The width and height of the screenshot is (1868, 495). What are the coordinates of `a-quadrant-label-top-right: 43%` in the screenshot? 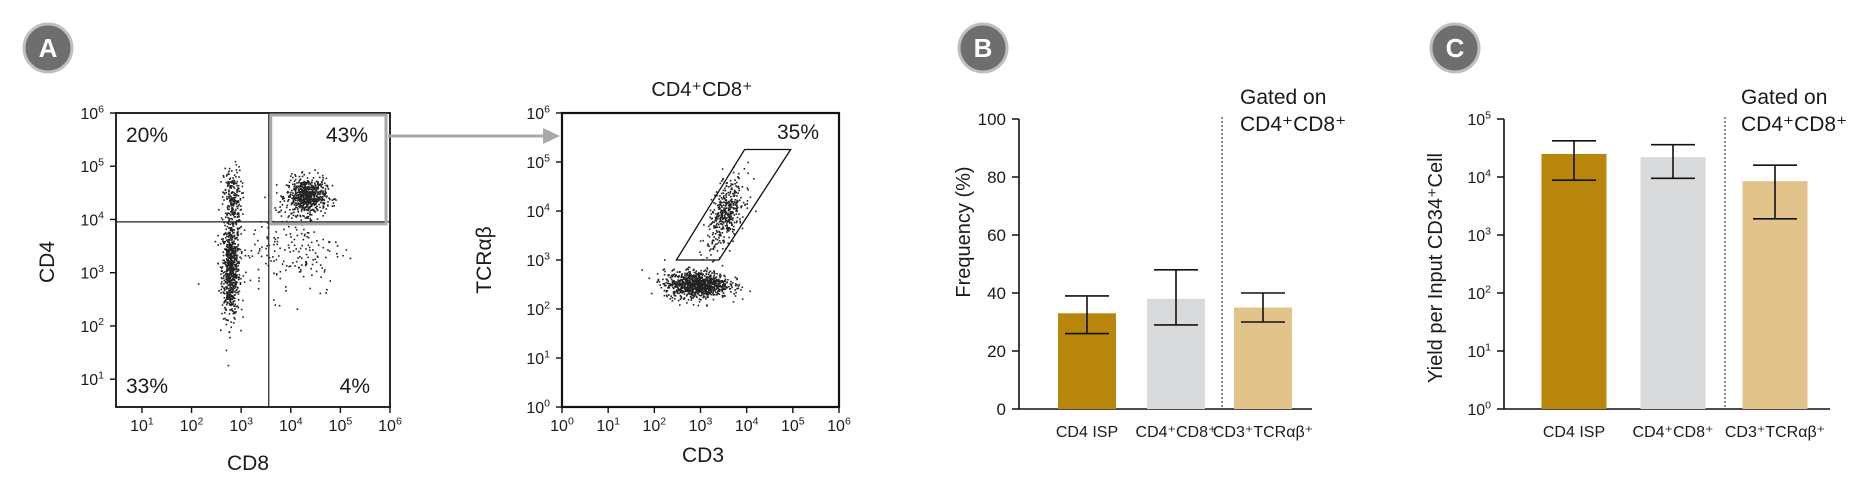 It's located at (347, 135).